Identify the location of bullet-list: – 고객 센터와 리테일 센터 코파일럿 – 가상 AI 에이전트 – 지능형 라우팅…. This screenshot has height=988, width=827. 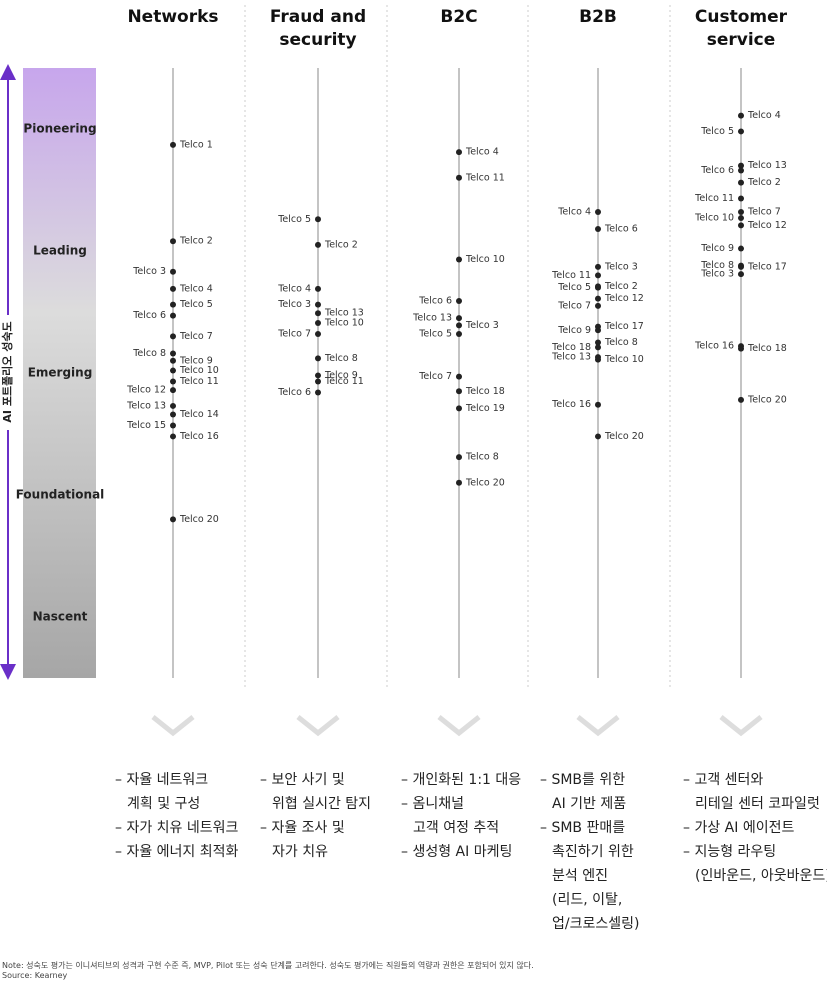
(755, 828).